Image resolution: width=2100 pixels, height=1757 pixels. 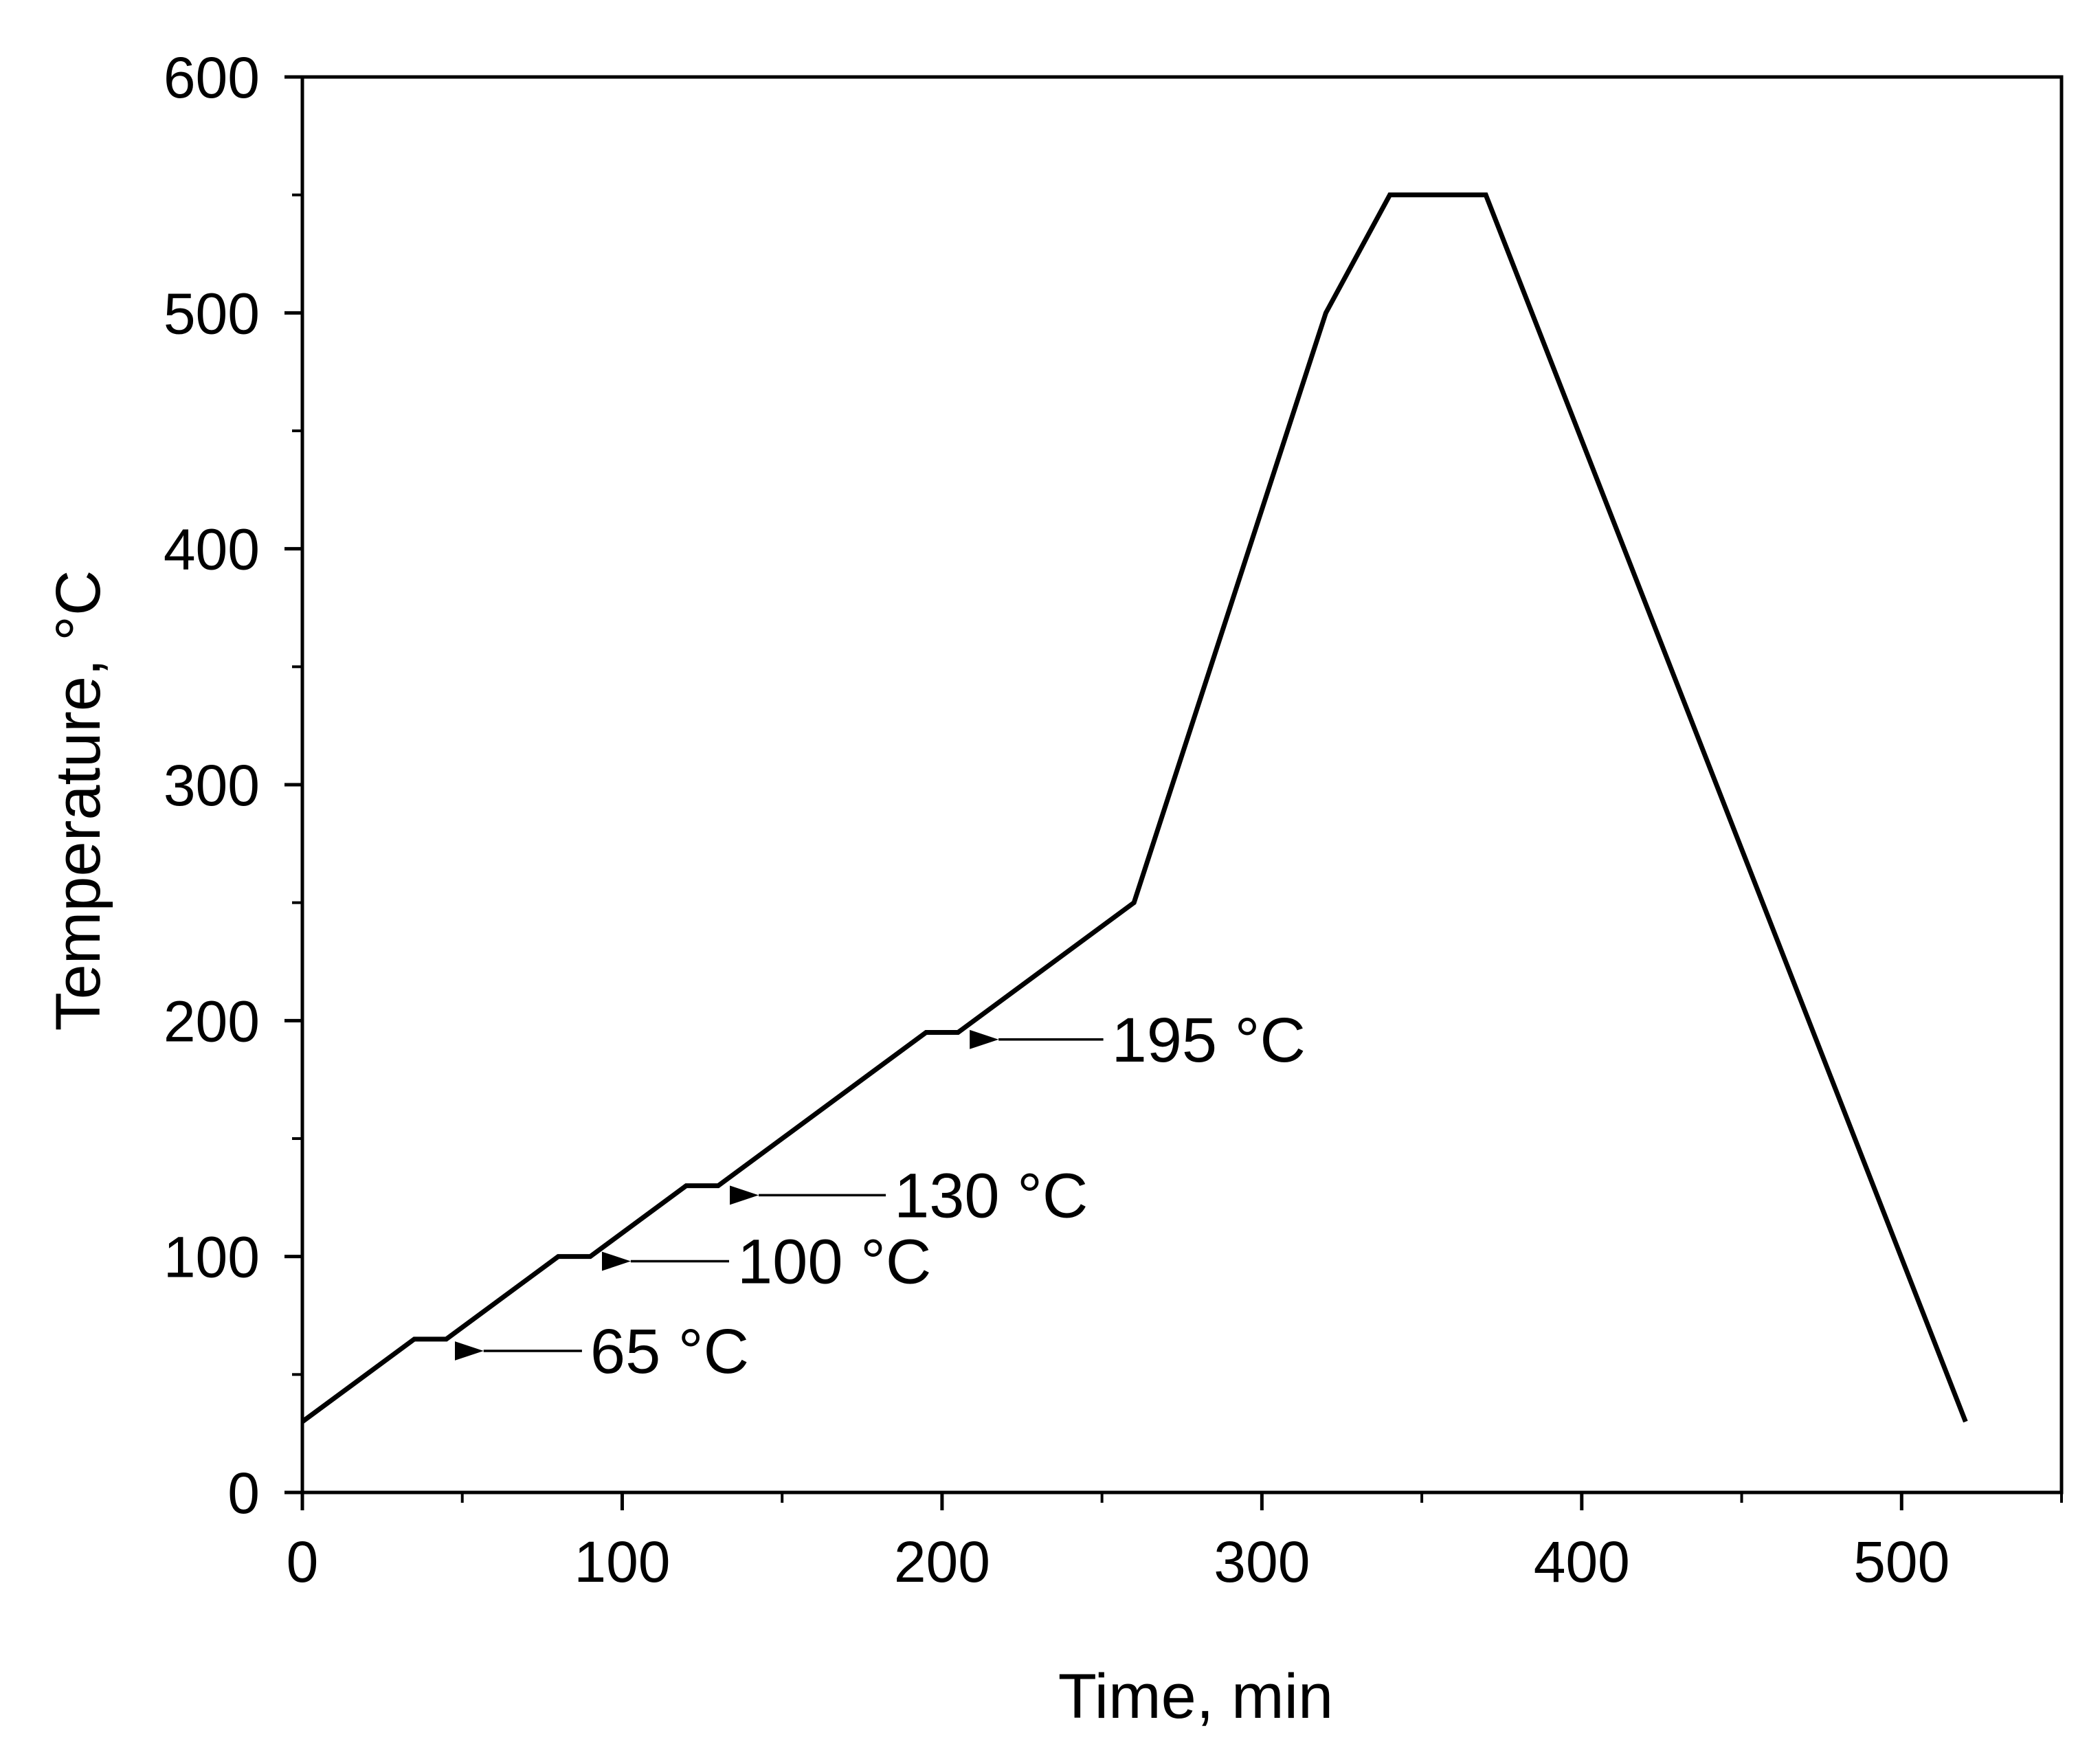 What do you see at coordinates (1195, 1696) in the screenshot?
I see `x-axis-title: Time, min` at bounding box center [1195, 1696].